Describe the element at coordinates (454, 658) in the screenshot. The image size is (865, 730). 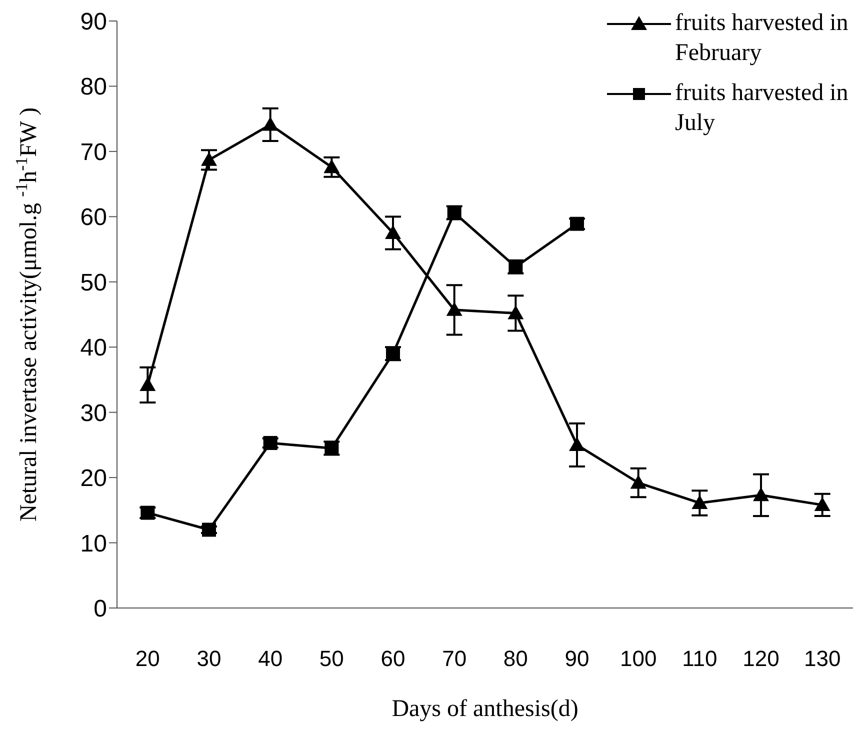
I see `x-tick-label: 70` at that location.